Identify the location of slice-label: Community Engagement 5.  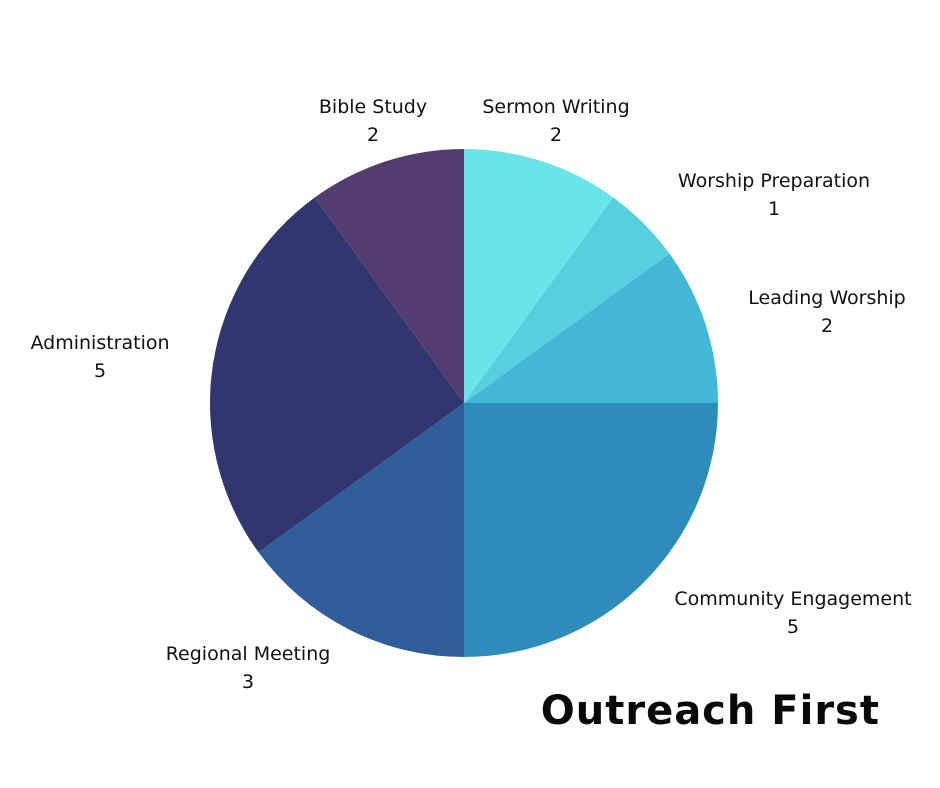
(793, 613).